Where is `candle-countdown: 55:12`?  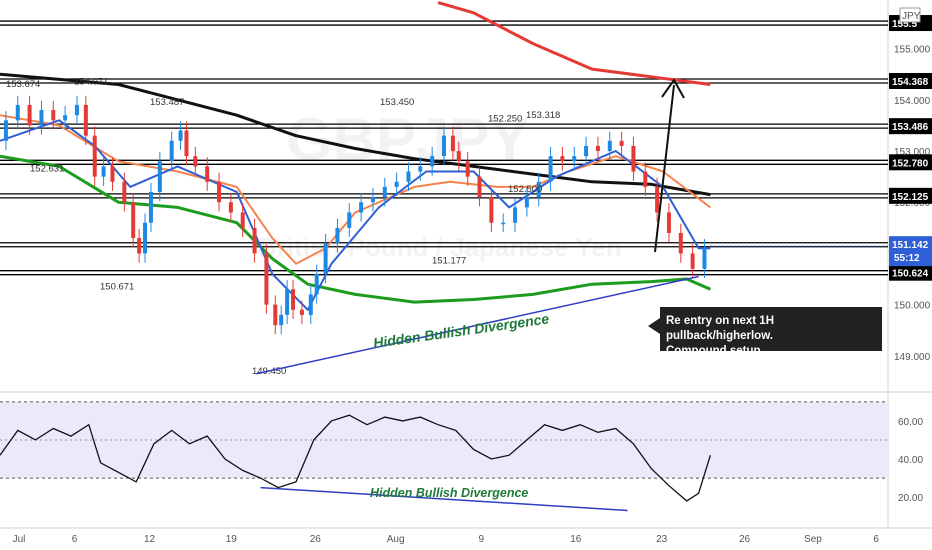 candle-countdown: 55:12 is located at coordinates (907, 258).